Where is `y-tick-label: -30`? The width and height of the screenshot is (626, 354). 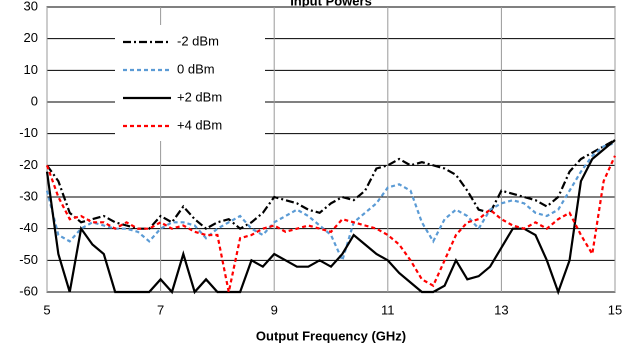
y-tick-label: -30 is located at coordinates (28, 195).